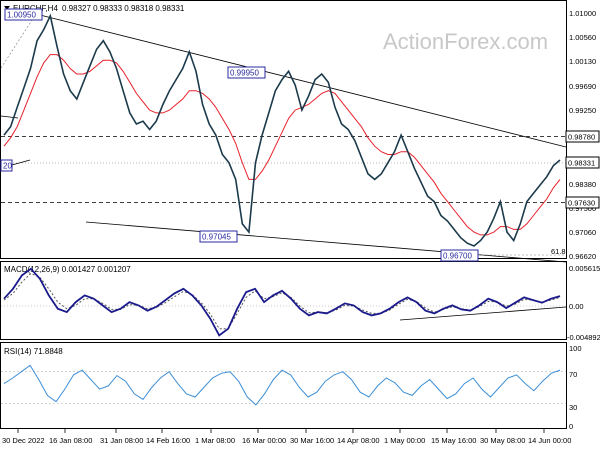 This screenshot has width=600, height=450. I want to click on rsi-line, so click(282, 385).